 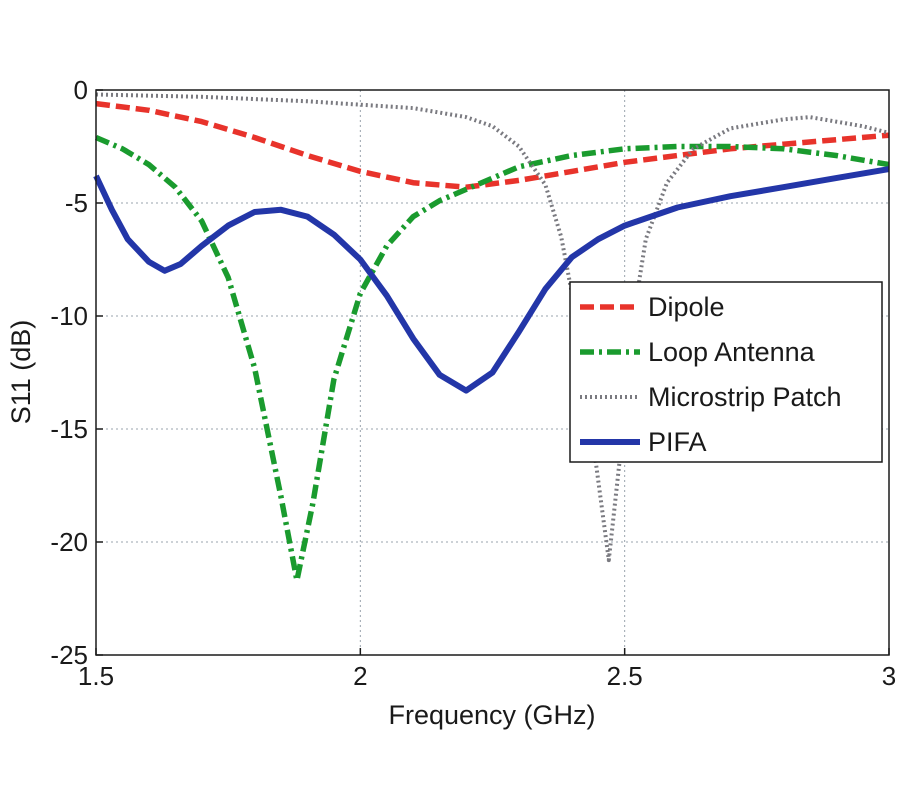 What do you see at coordinates (81, 90) in the screenshot?
I see `y-tick-label: 0` at bounding box center [81, 90].